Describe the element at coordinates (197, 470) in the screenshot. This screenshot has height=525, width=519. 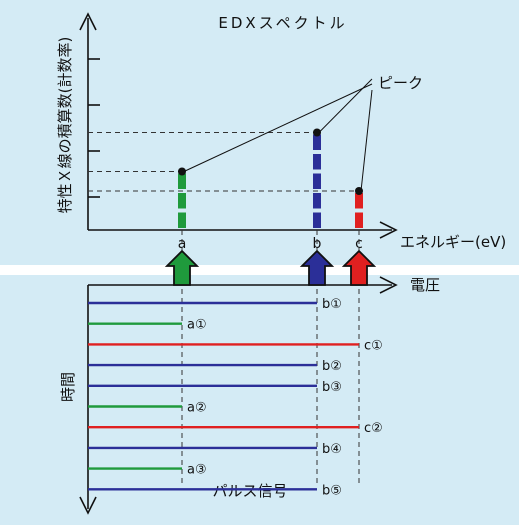
I see `pulse-signal-label: a③` at that location.